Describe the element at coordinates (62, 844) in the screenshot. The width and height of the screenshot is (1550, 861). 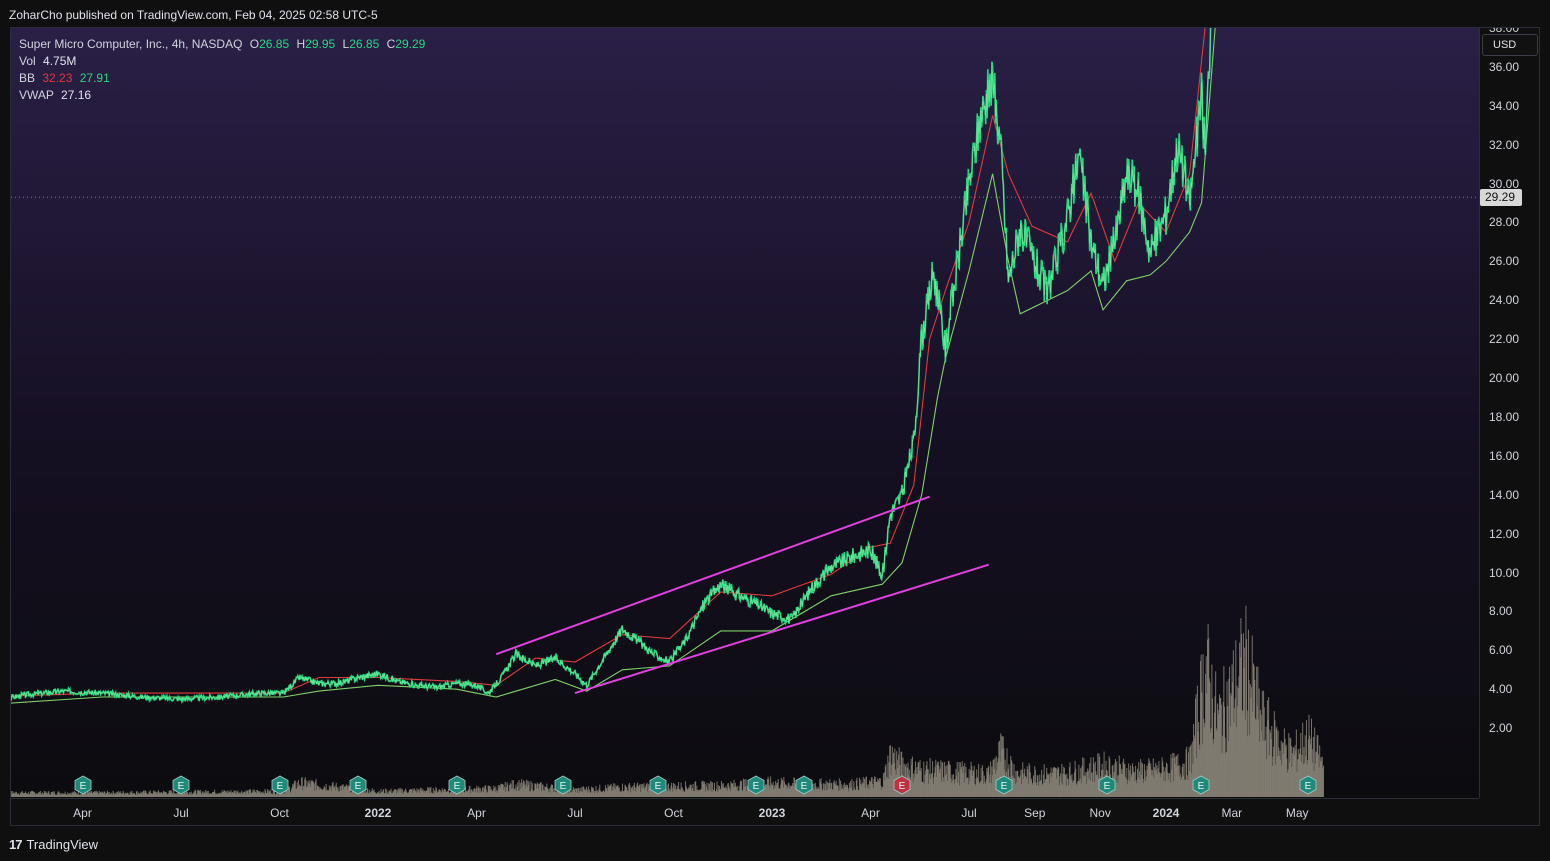
I see `footer-brand: TradingView` at that location.